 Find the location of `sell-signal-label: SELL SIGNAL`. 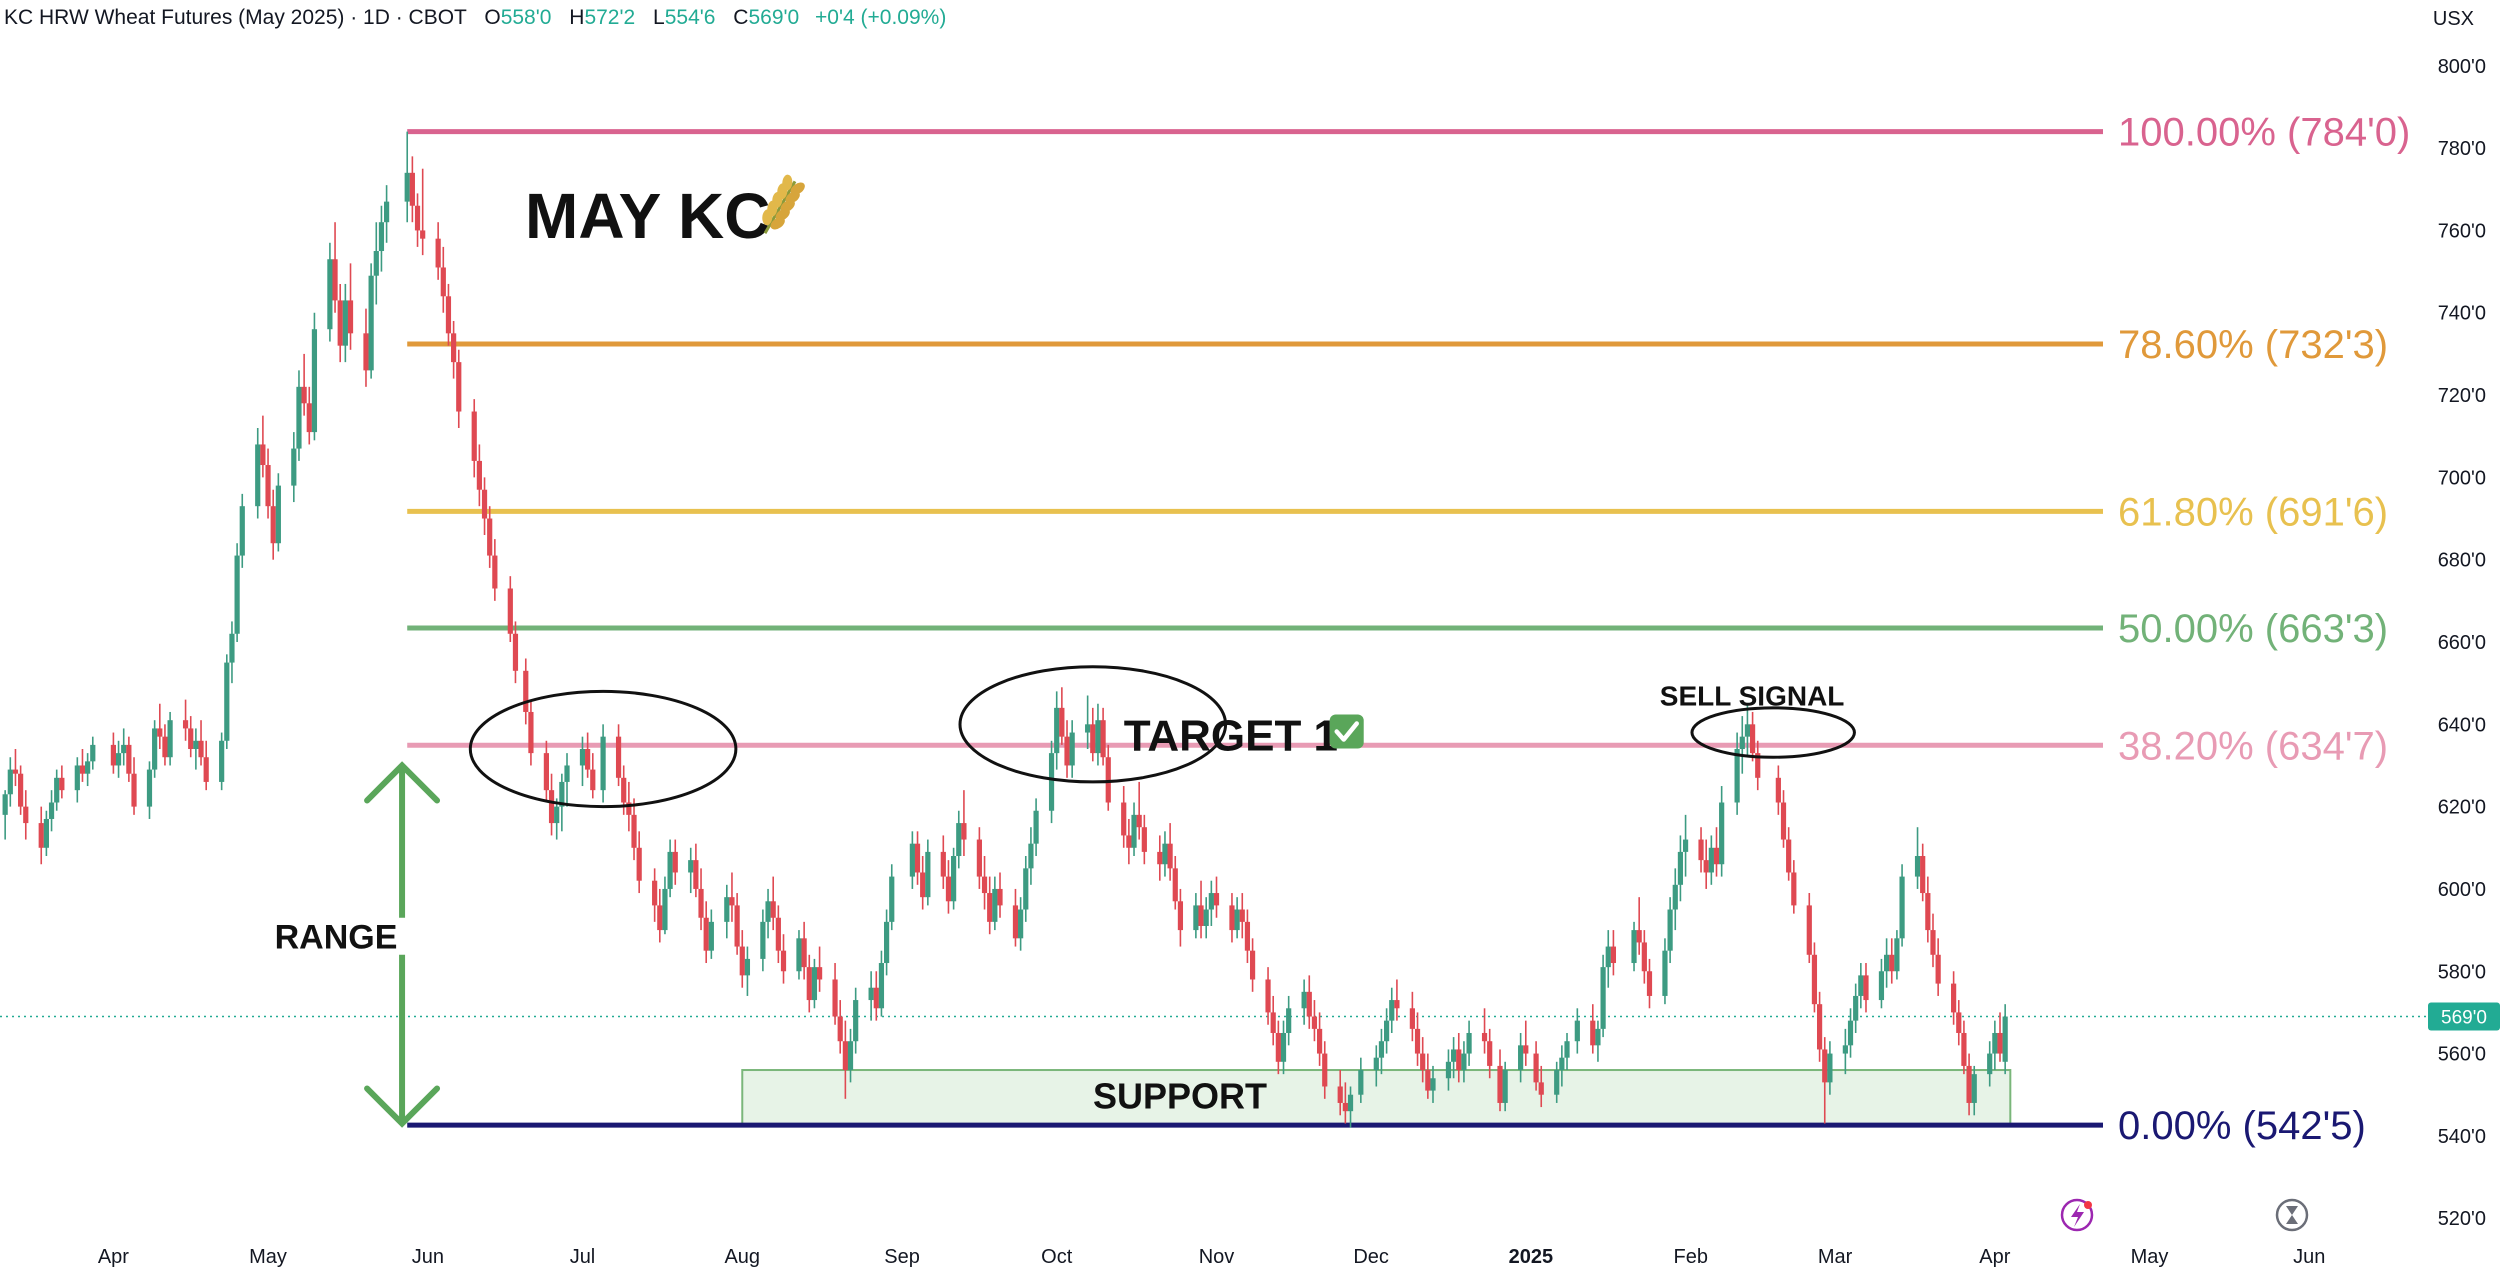

sell-signal-label: SELL SIGNAL is located at coordinates (1752, 696).